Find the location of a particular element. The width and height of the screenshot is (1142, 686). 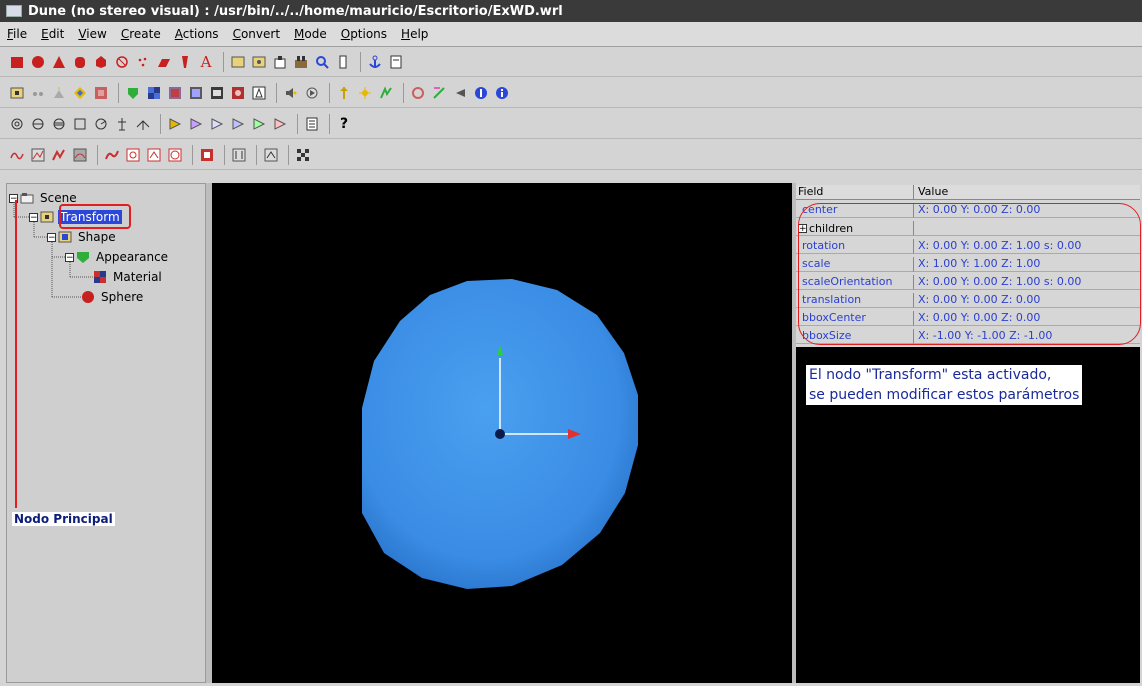

field-row-scale: scale X: 1.00 Y: 1.00 Z: 1.00 is located at coordinates (968, 264).